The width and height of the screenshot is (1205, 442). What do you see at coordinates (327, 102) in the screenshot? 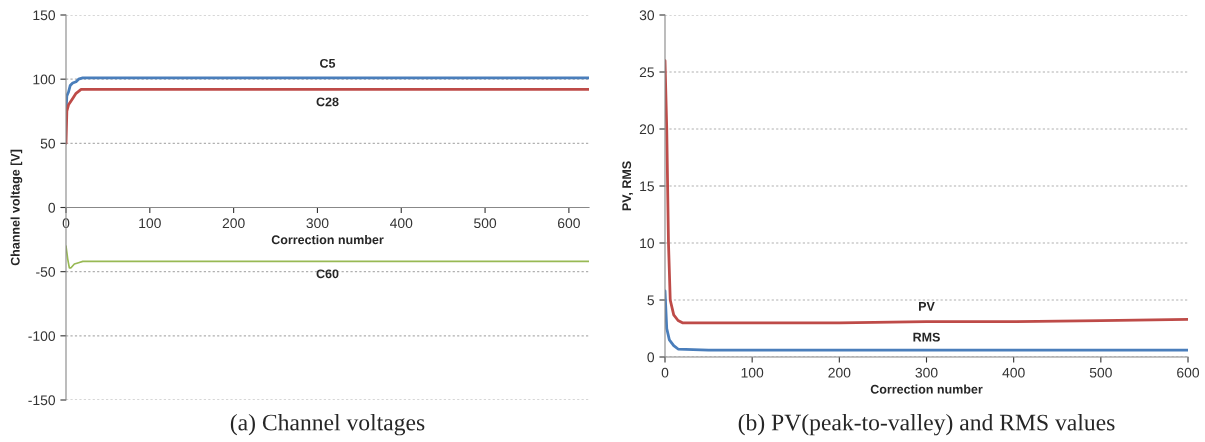
I see `series-label: C28` at bounding box center [327, 102].